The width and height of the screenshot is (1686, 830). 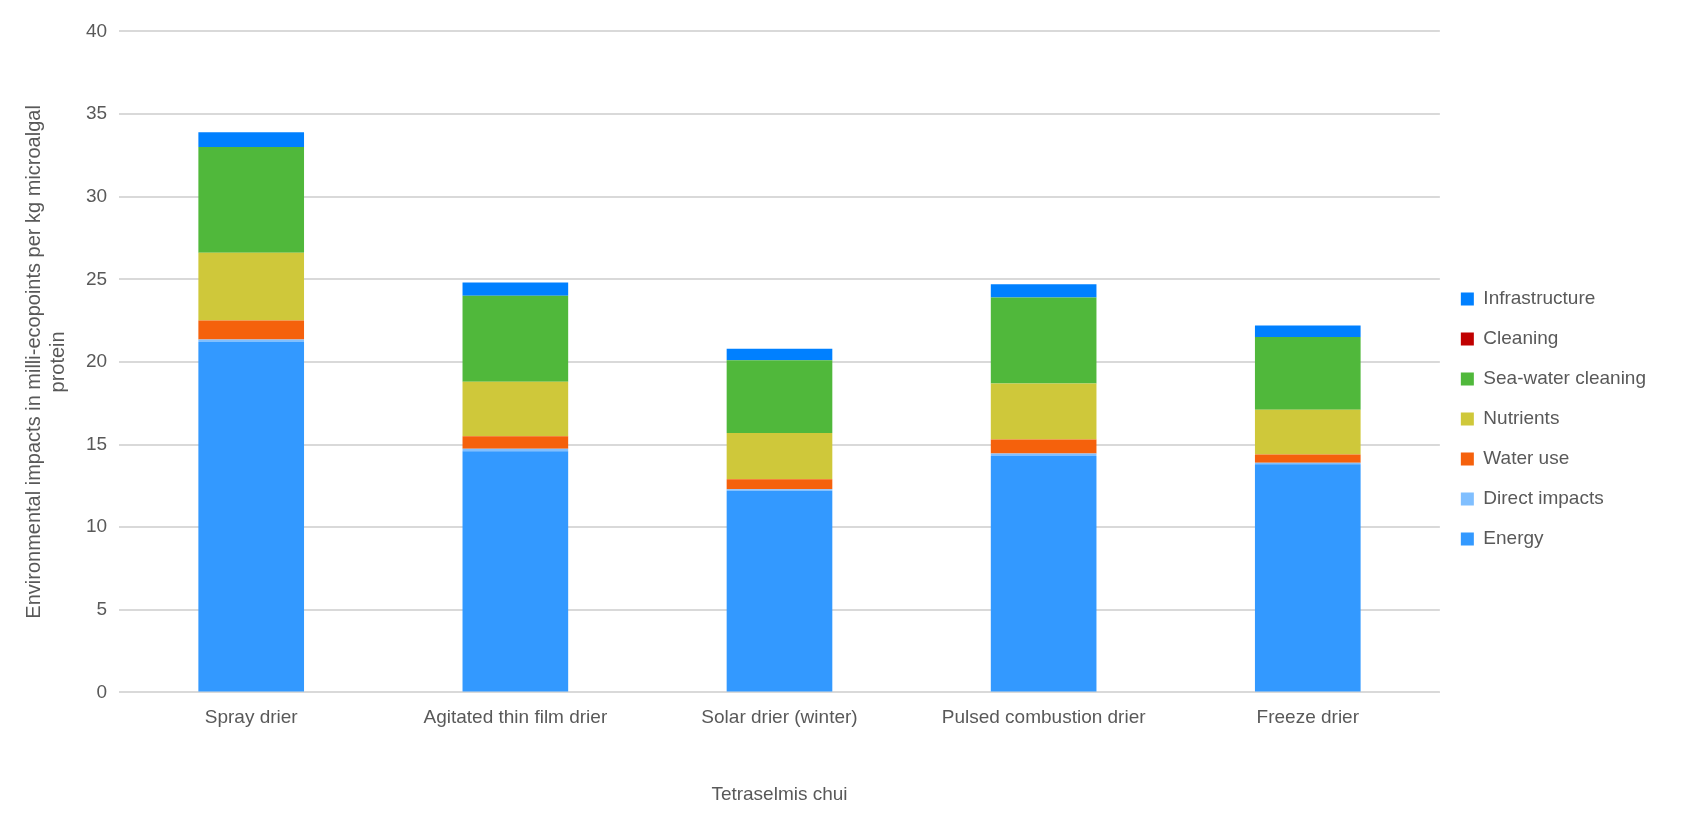 What do you see at coordinates (251, 717) in the screenshot?
I see `x-tick-label: Spray drier` at bounding box center [251, 717].